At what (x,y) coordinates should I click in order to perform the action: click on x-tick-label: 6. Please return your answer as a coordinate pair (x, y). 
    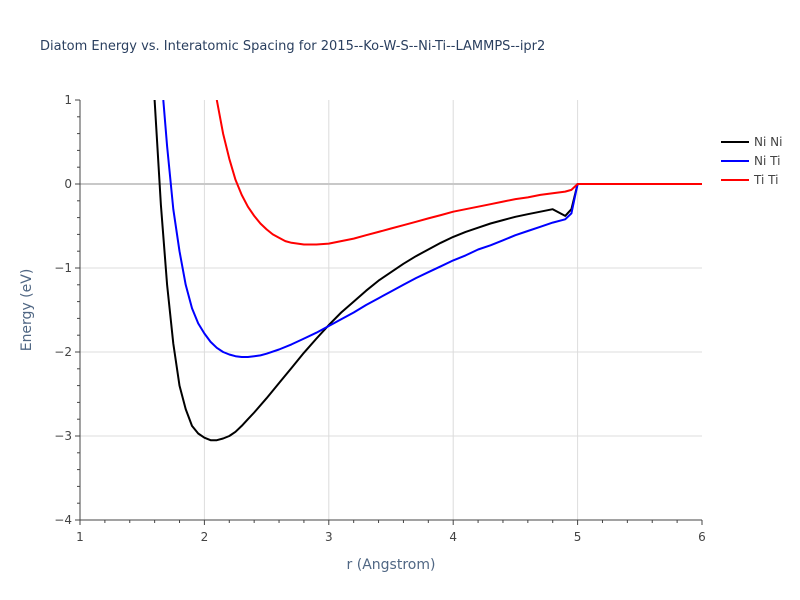
    Looking at the image, I should click on (702, 537).